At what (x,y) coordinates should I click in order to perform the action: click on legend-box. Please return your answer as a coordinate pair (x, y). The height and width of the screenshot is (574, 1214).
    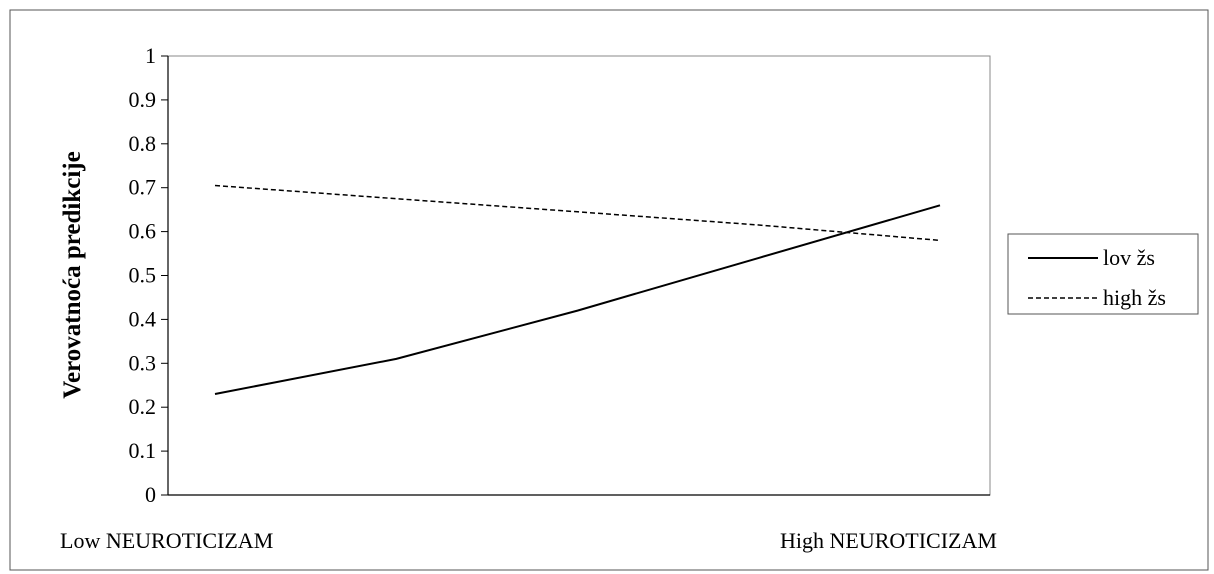
    Looking at the image, I should click on (1103, 274).